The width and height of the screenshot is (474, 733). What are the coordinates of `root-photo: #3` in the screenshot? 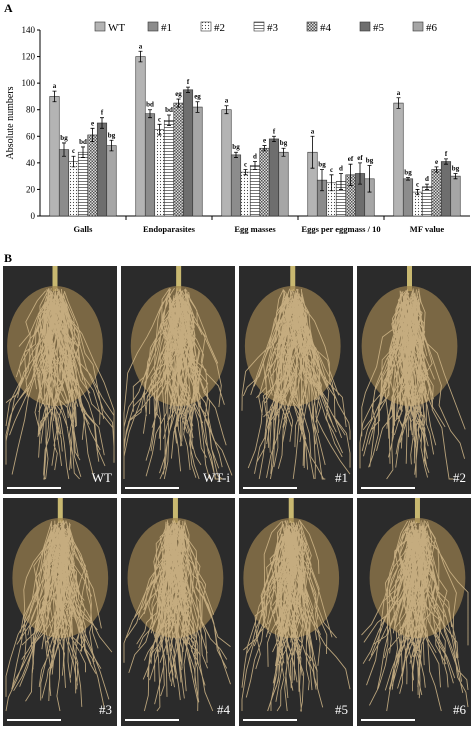 It's located at (60, 612).